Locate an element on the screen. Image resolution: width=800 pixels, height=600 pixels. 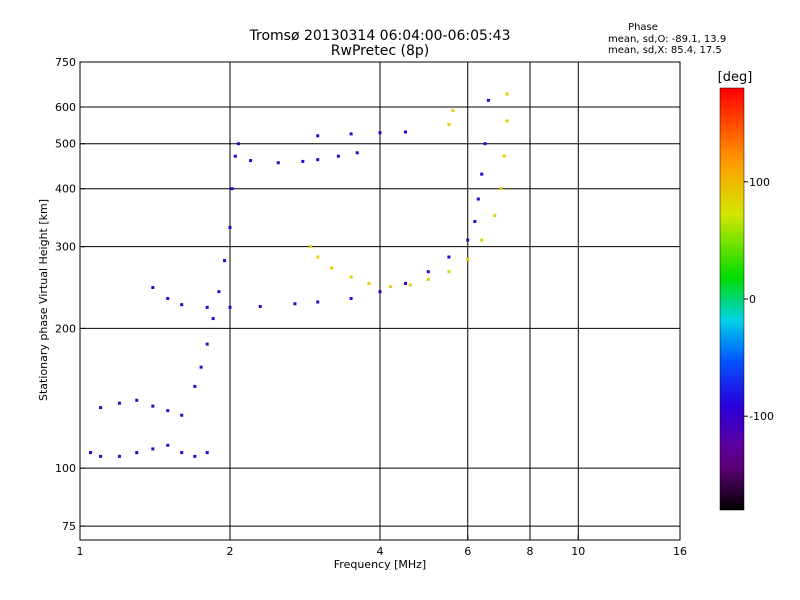
x-axis-label: Frequency [MHz] is located at coordinates (380, 564).